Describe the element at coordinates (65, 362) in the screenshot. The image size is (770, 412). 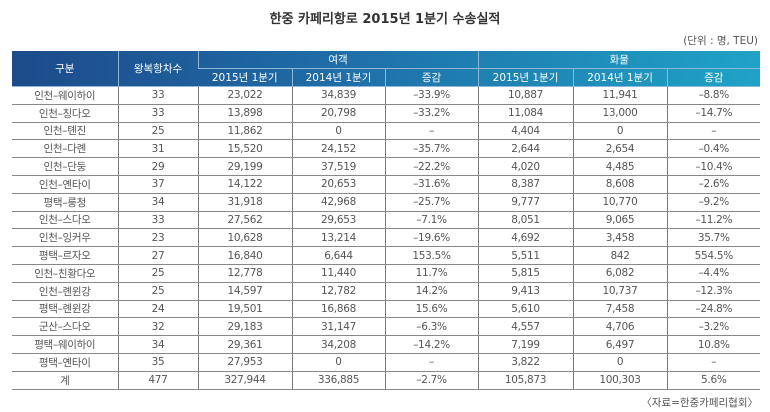
I see `route-cell: 평택–옌타이` at that location.